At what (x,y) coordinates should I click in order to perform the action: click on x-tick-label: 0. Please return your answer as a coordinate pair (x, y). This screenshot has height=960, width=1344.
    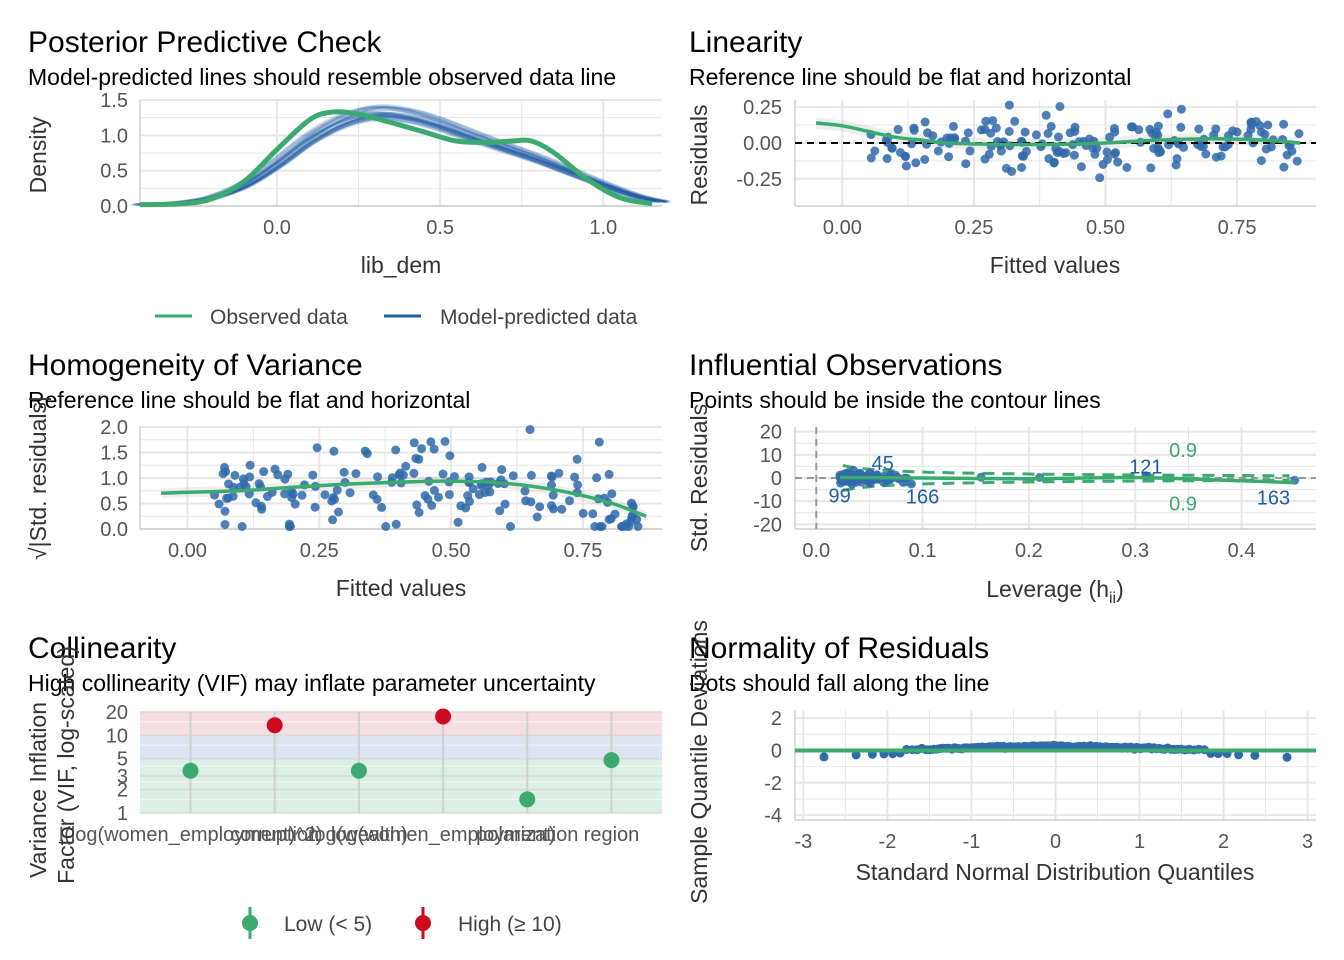
    Looking at the image, I should click on (1055, 842).